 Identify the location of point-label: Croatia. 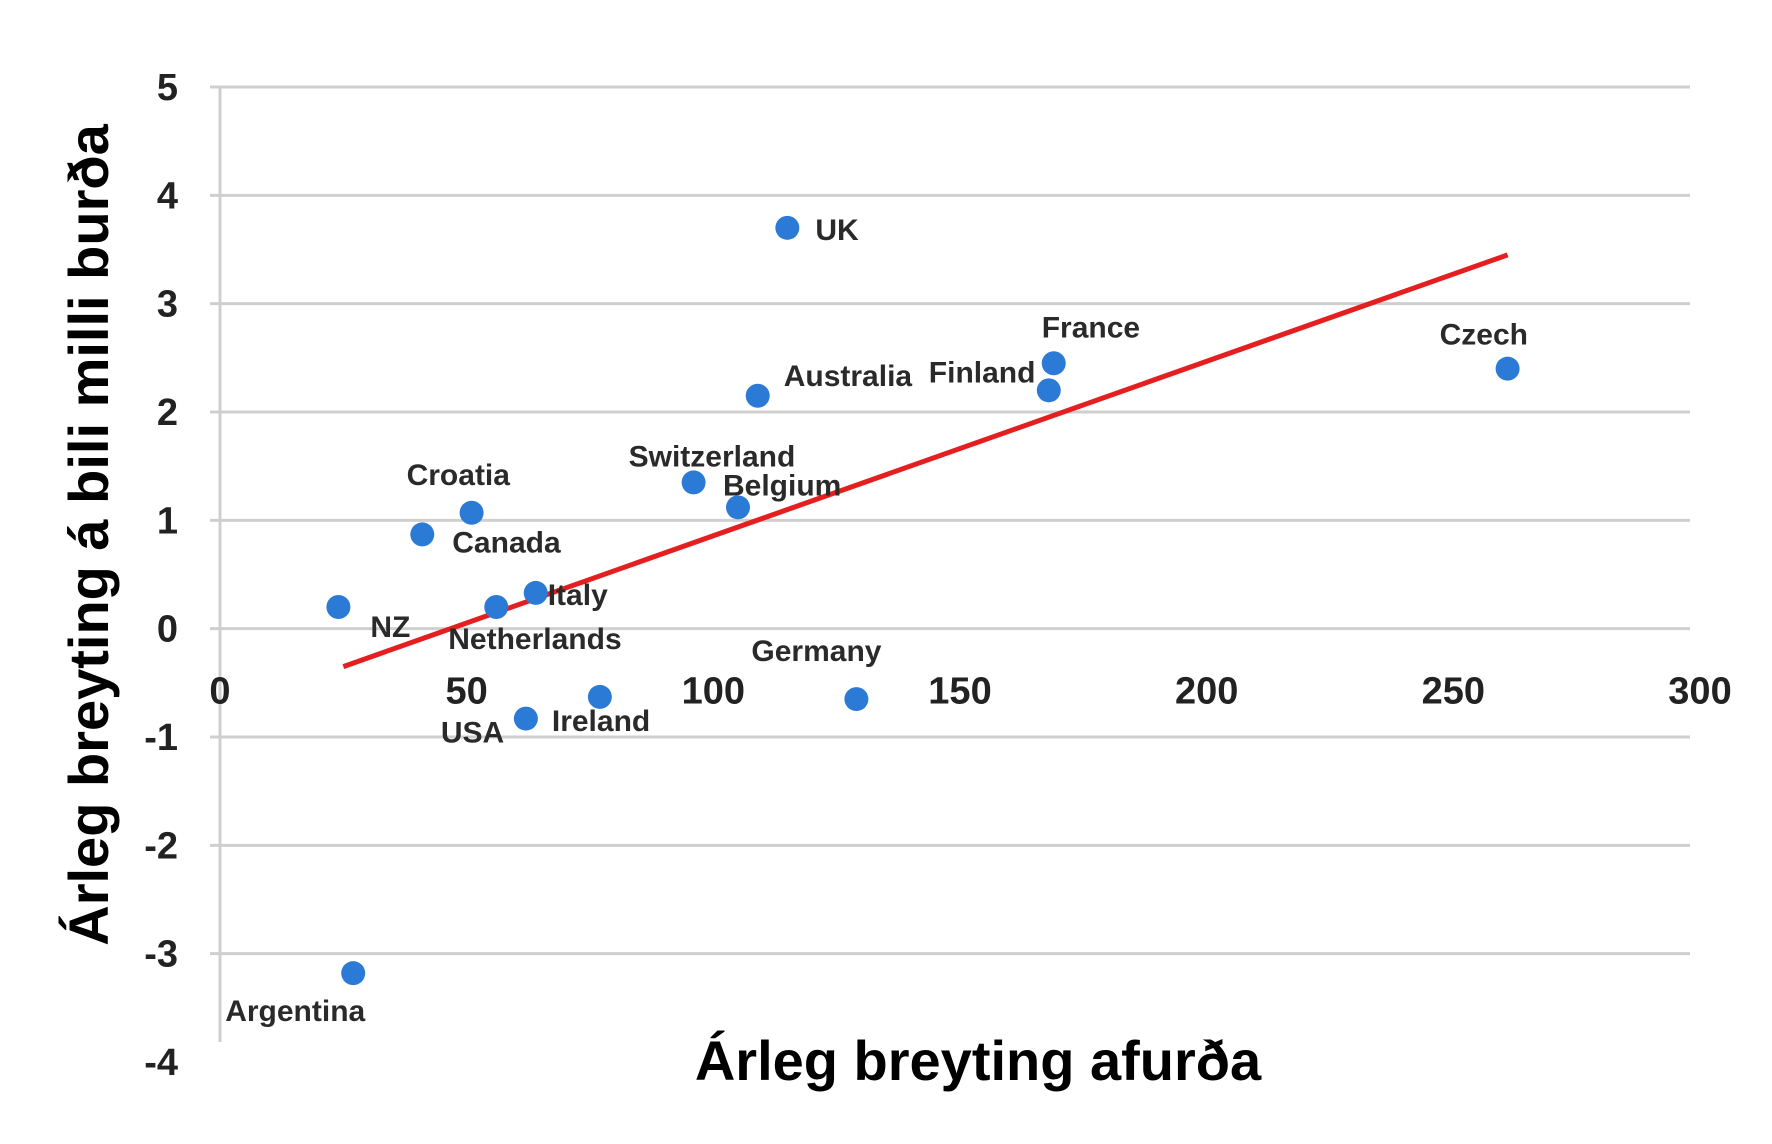
(459, 475).